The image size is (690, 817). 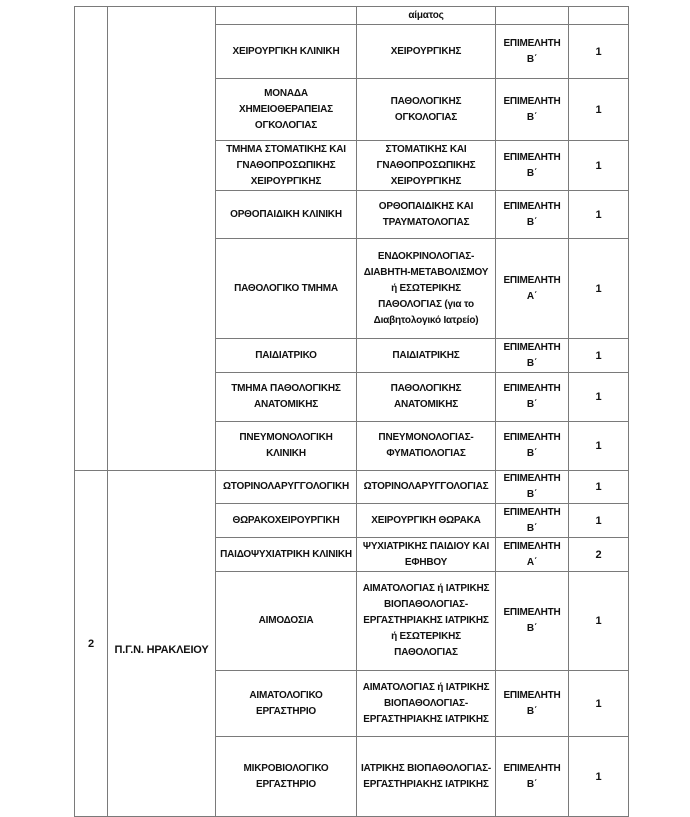 I want to click on department-cell: ΘΩΡΑΚΟΧΕΙΡΟΥΡΓΙΚΗ, so click(x=286, y=520).